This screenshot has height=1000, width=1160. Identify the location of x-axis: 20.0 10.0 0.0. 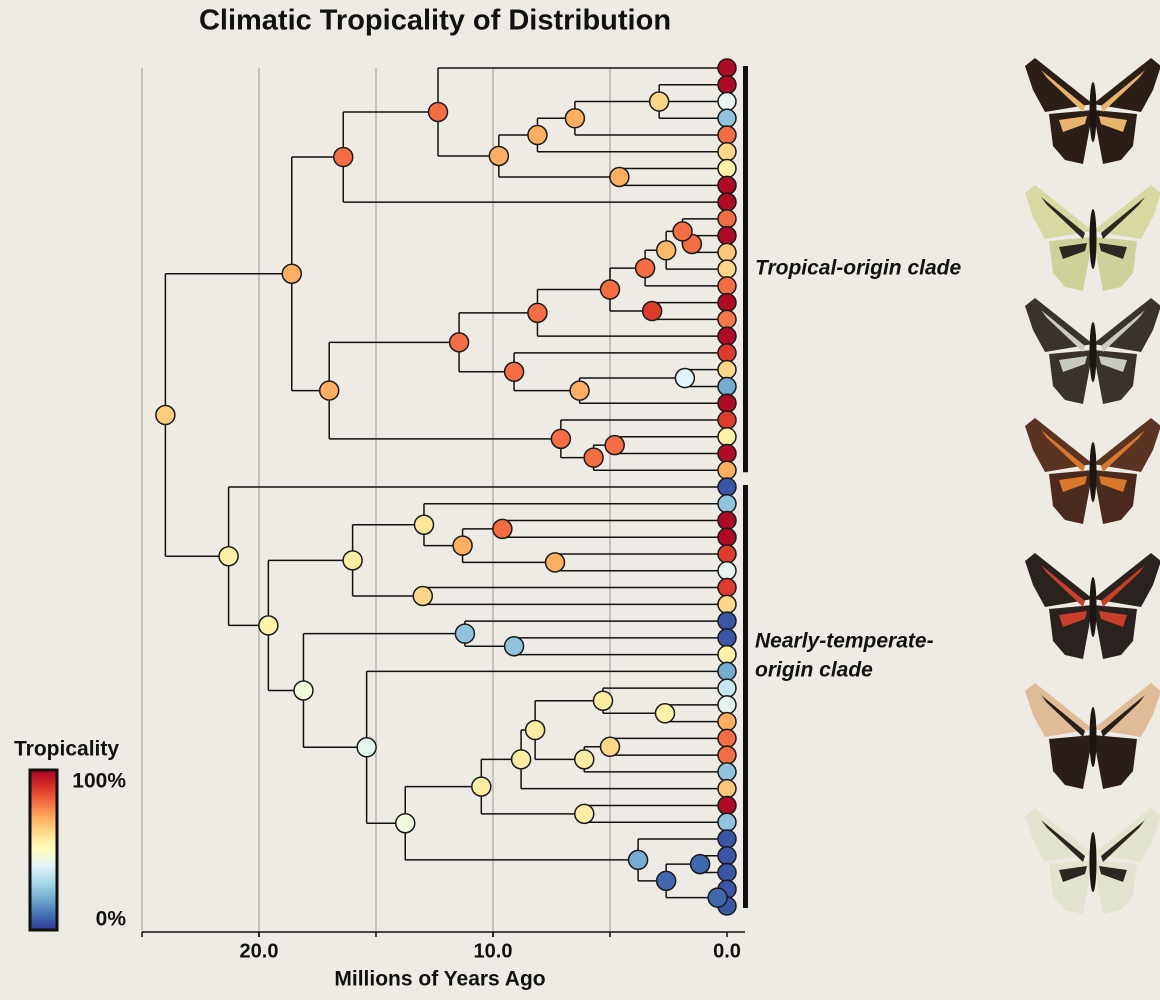
(443, 946).